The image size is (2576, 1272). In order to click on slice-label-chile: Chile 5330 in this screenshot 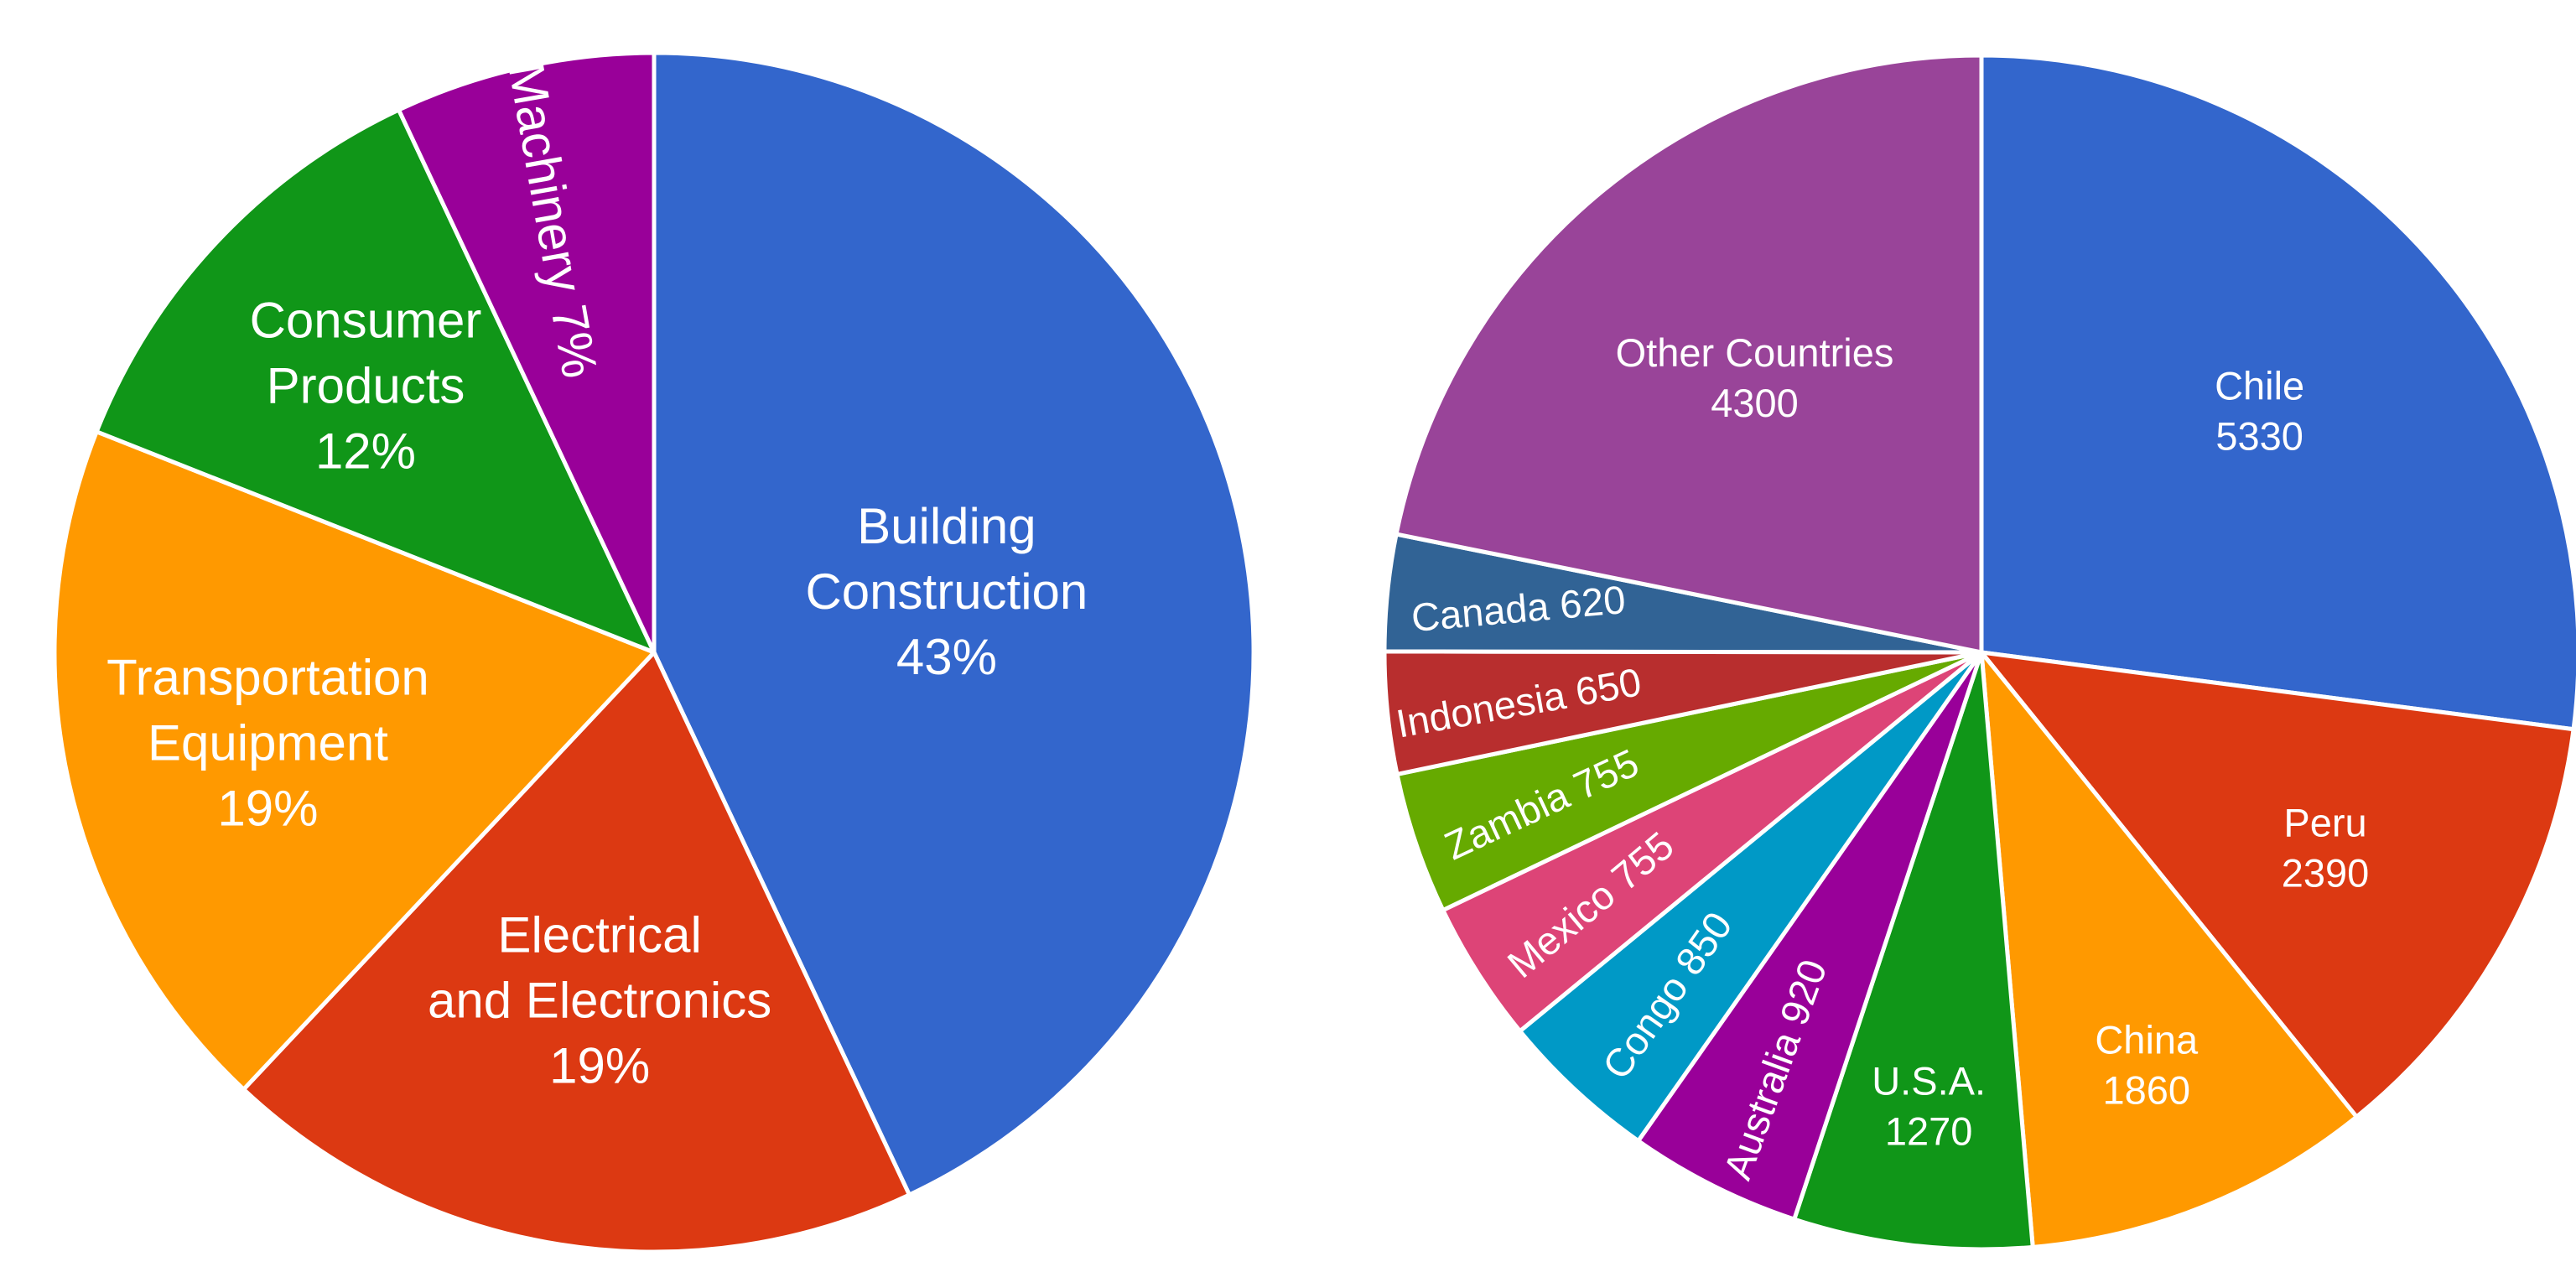, I will do `click(2259, 410)`.